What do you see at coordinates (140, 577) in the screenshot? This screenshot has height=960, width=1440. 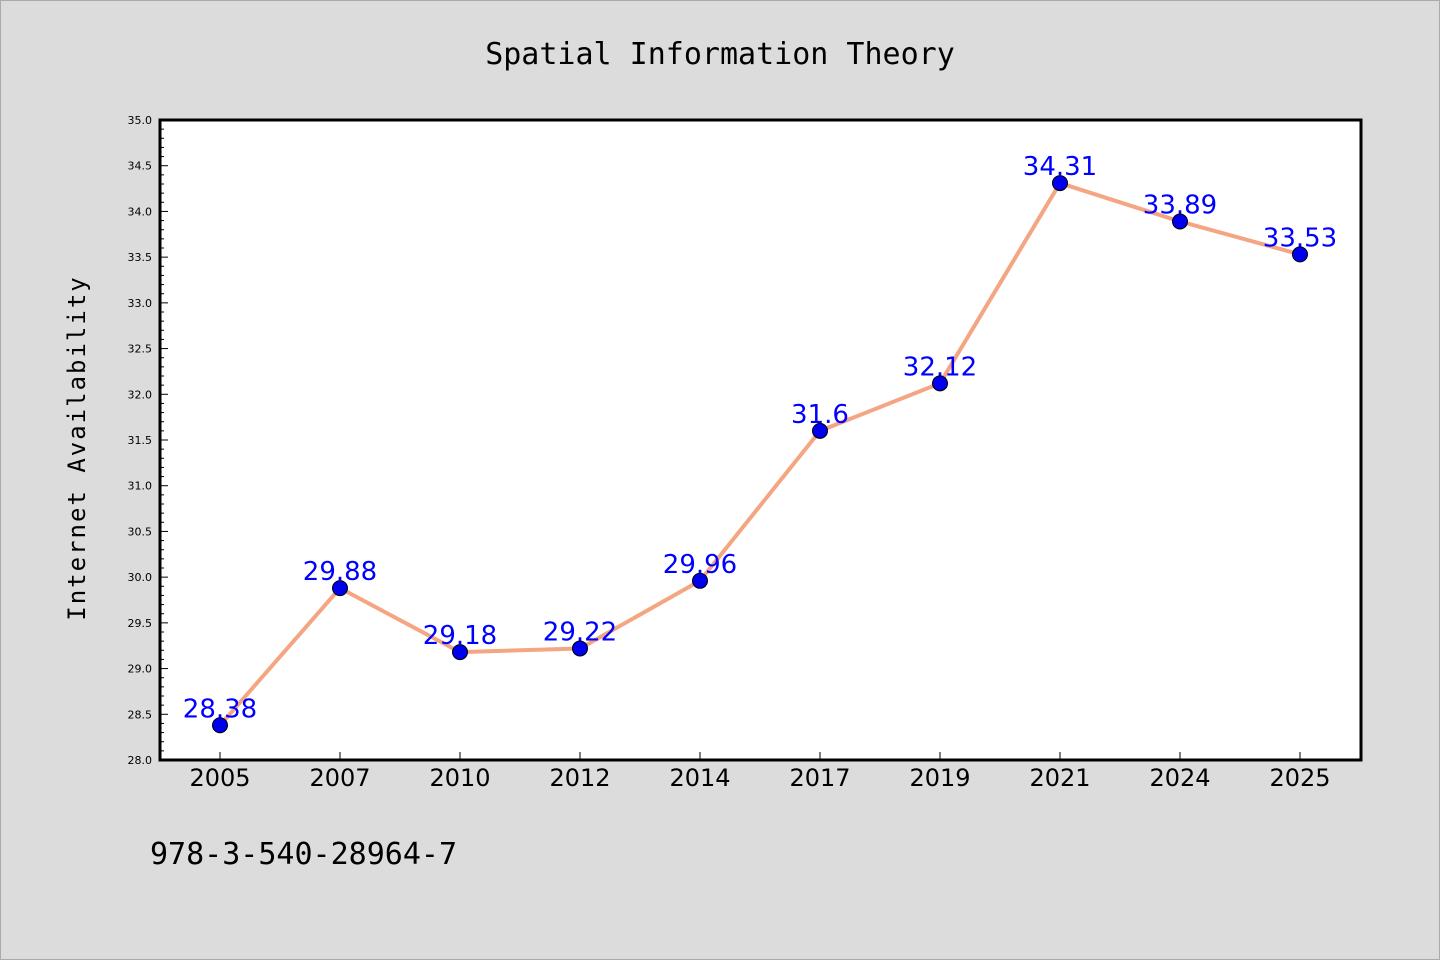 I see `y-tick-label: 30.0` at bounding box center [140, 577].